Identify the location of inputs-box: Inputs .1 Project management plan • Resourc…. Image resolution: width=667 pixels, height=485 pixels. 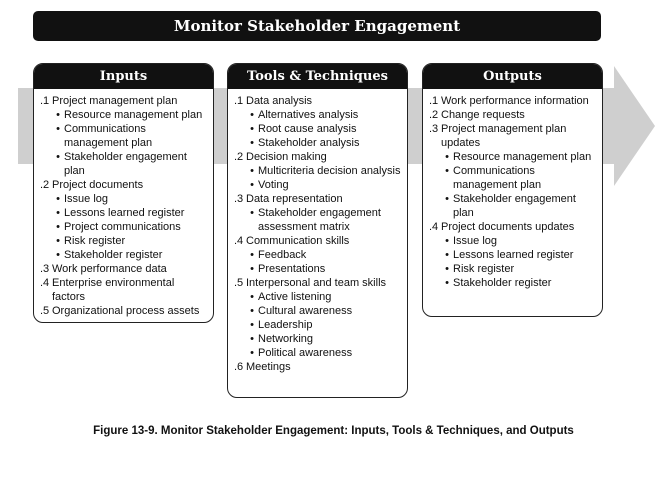
(123, 193).